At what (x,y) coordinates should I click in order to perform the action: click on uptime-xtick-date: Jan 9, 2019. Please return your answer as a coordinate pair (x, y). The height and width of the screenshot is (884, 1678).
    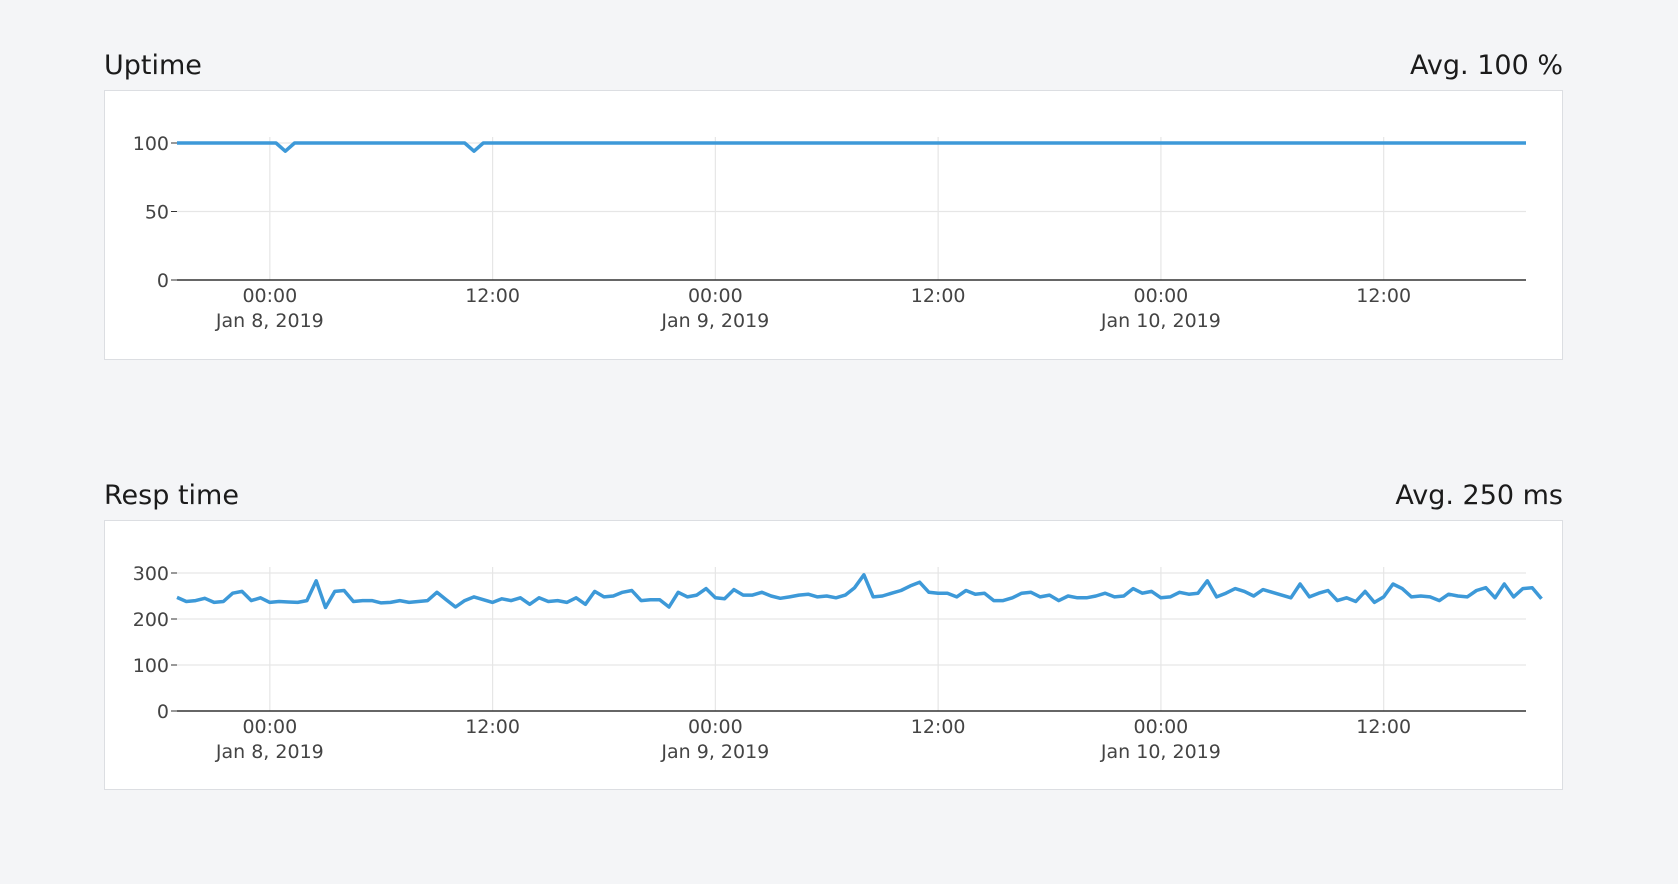
    Looking at the image, I should click on (714, 321).